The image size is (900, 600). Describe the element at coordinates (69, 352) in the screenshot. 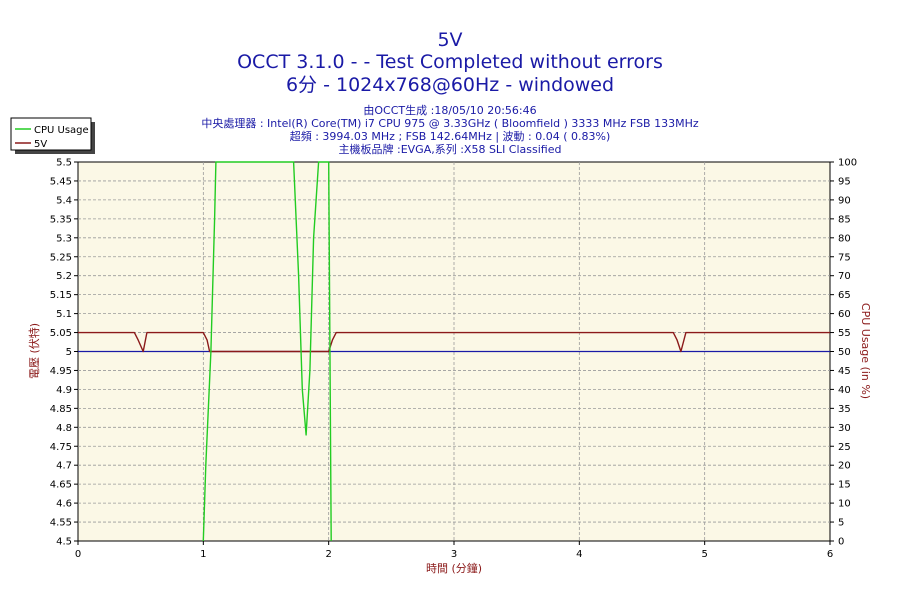

I see `y-tick-label: 5` at that location.